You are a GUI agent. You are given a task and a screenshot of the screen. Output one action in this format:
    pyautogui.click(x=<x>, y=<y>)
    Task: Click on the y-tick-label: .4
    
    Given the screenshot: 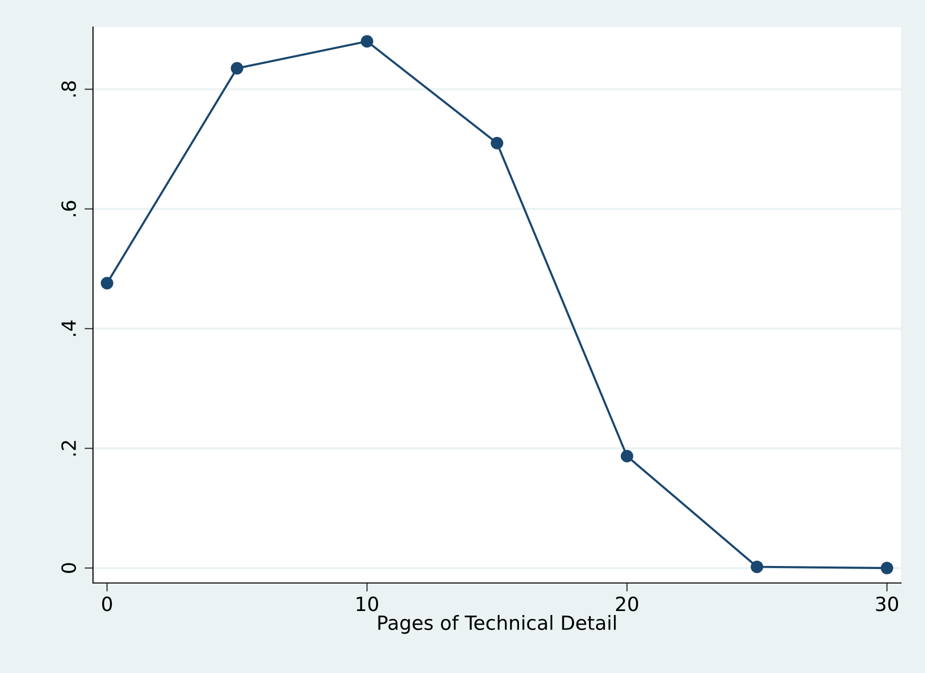 What is the action you would take?
    pyautogui.click(x=69, y=328)
    